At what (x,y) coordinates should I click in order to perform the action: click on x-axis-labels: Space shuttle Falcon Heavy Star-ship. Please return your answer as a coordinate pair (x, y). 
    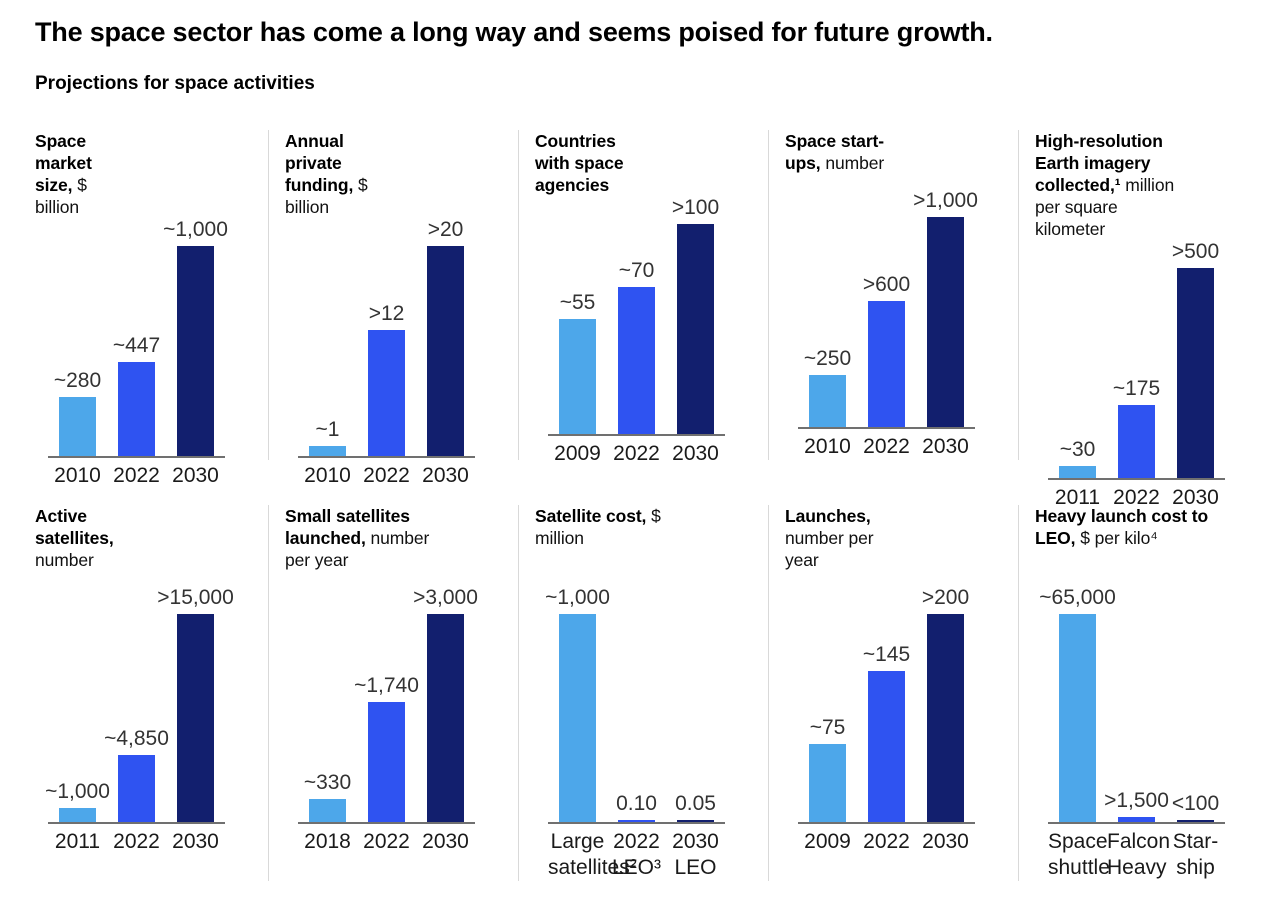
    Looking at the image, I should click on (1136, 855).